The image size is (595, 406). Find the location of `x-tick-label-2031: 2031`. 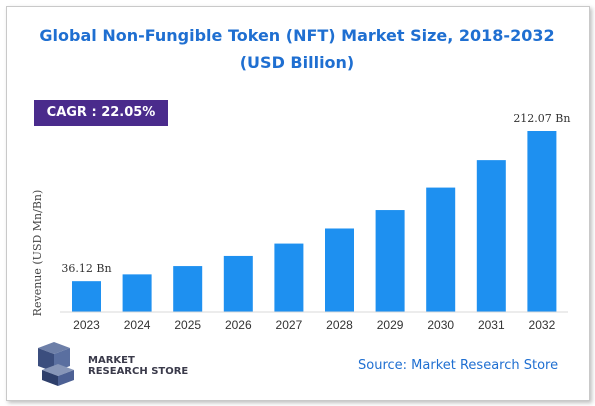

x-tick-label-2031: 2031 is located at coordinates (491, 325).